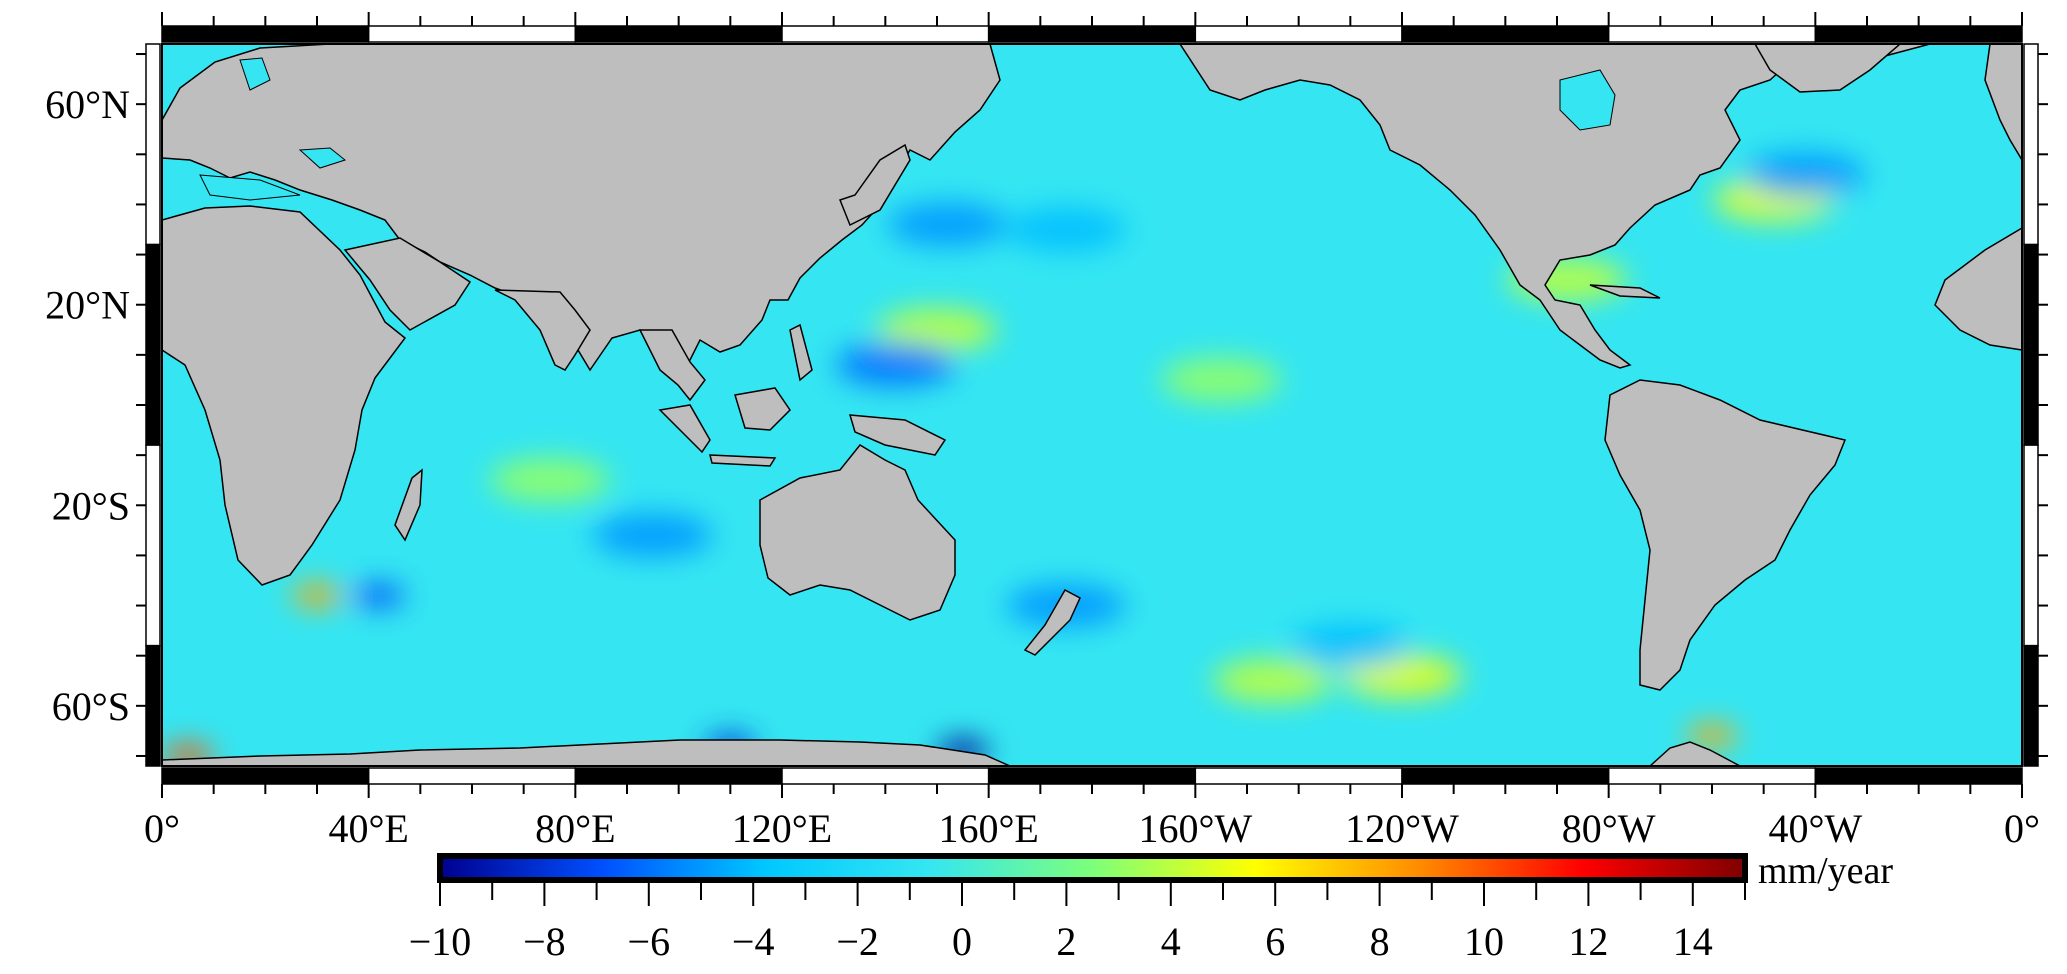  What do you see at coordinates (379, 595) in the screenshot?
I see `anomaly-agulhas-low` at bounding box center [379, 595].